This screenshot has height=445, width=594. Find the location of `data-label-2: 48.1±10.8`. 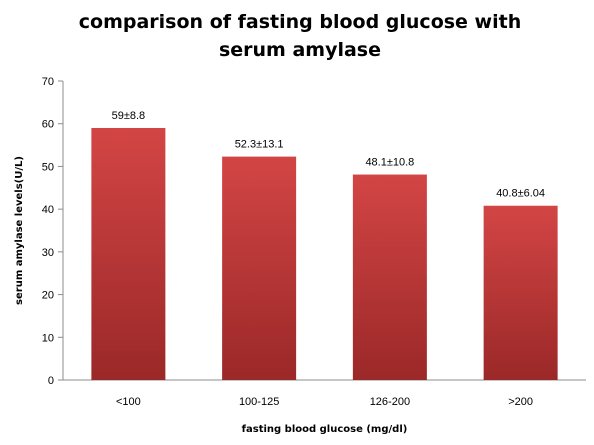

data-label-2: 48.1±10.8 is located at coordinates (389, 163).